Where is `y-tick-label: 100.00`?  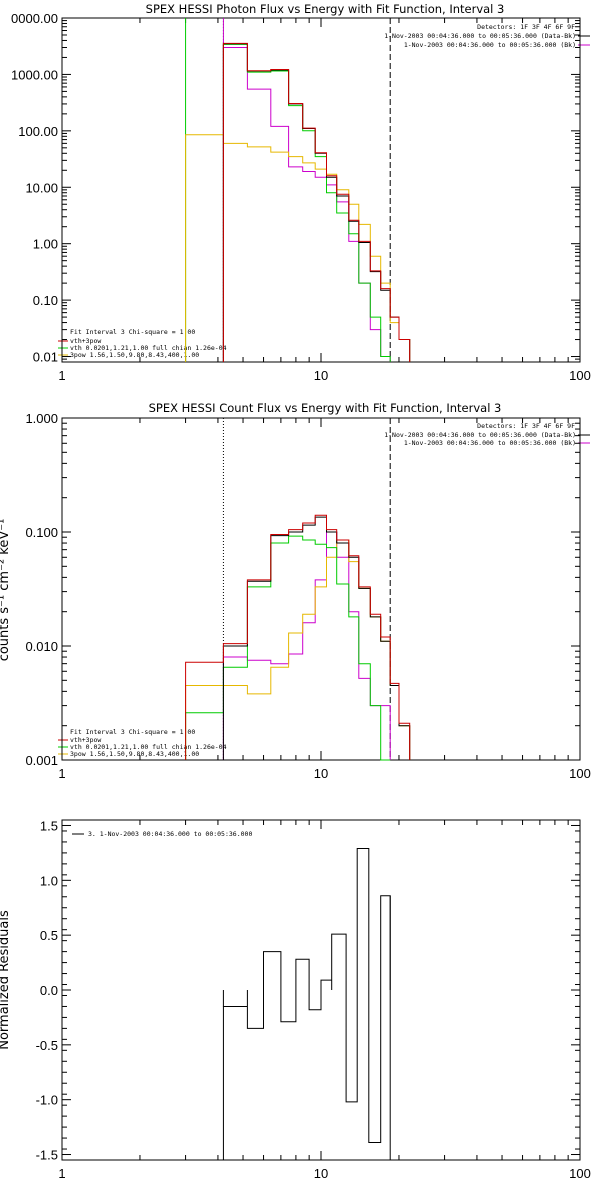 y-tick-label: 100.00 is located at coordinates (38, 131).